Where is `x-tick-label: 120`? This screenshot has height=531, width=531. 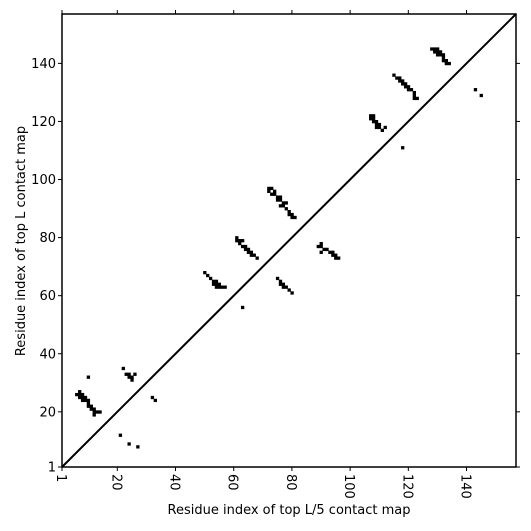
x-tick-label: 120 is located at coordinates (406, 486).